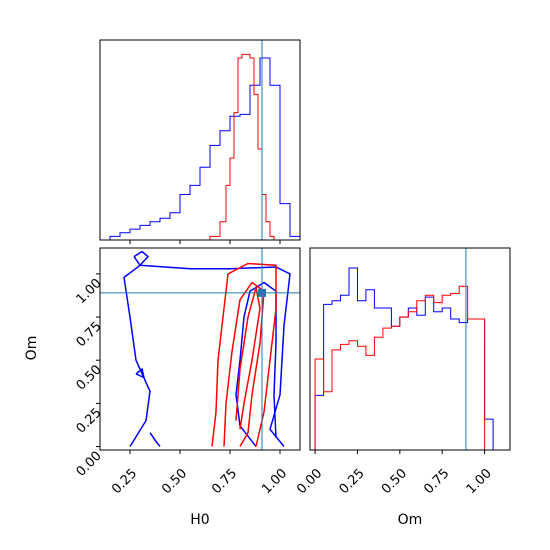  What do you see at coordinates (436, 481) in the screenshot?
I see `om-x-tick-label-3: 0.75` at bounding box center [436, 481].